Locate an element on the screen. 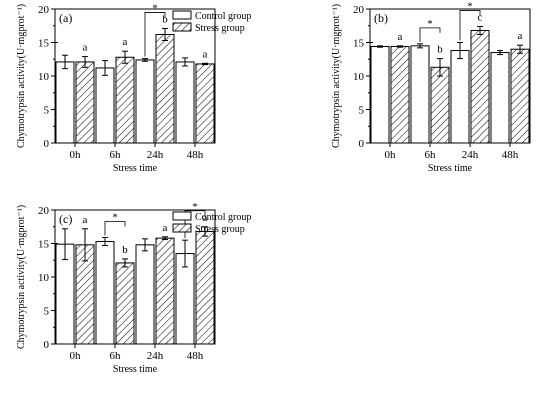  panel-label: (a) is located at coordinates (65, 18).